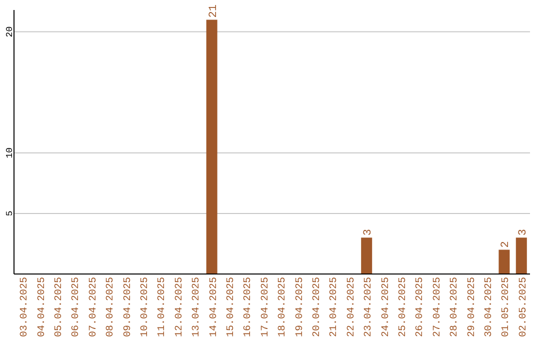 This screenshot has width=540, height=340. Describe the element at coordinates (524, 307) in the screenshot. I see `x-tick-label: 02.05.2025` at that location.